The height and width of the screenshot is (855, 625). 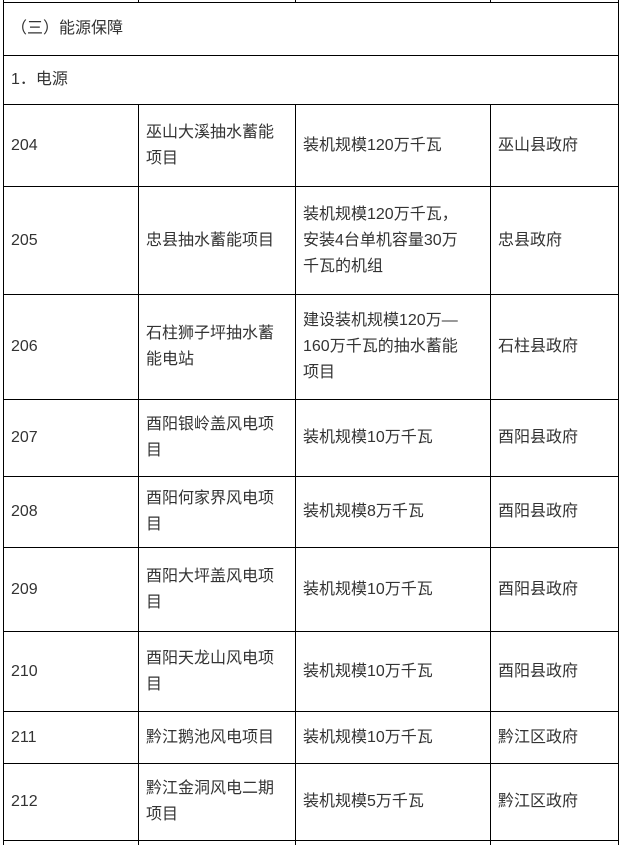 I want to click on table-row: 204 巫山大溪抽水蓄能项目 装机规模120万千瓦 巫山县政府, so click(x=311, y=145).